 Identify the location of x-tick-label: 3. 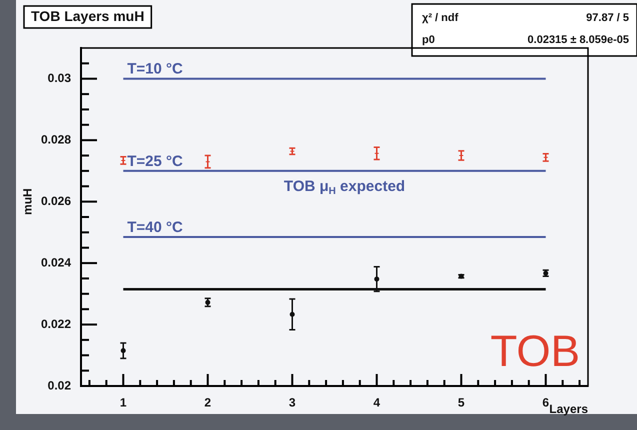
(292, 403).